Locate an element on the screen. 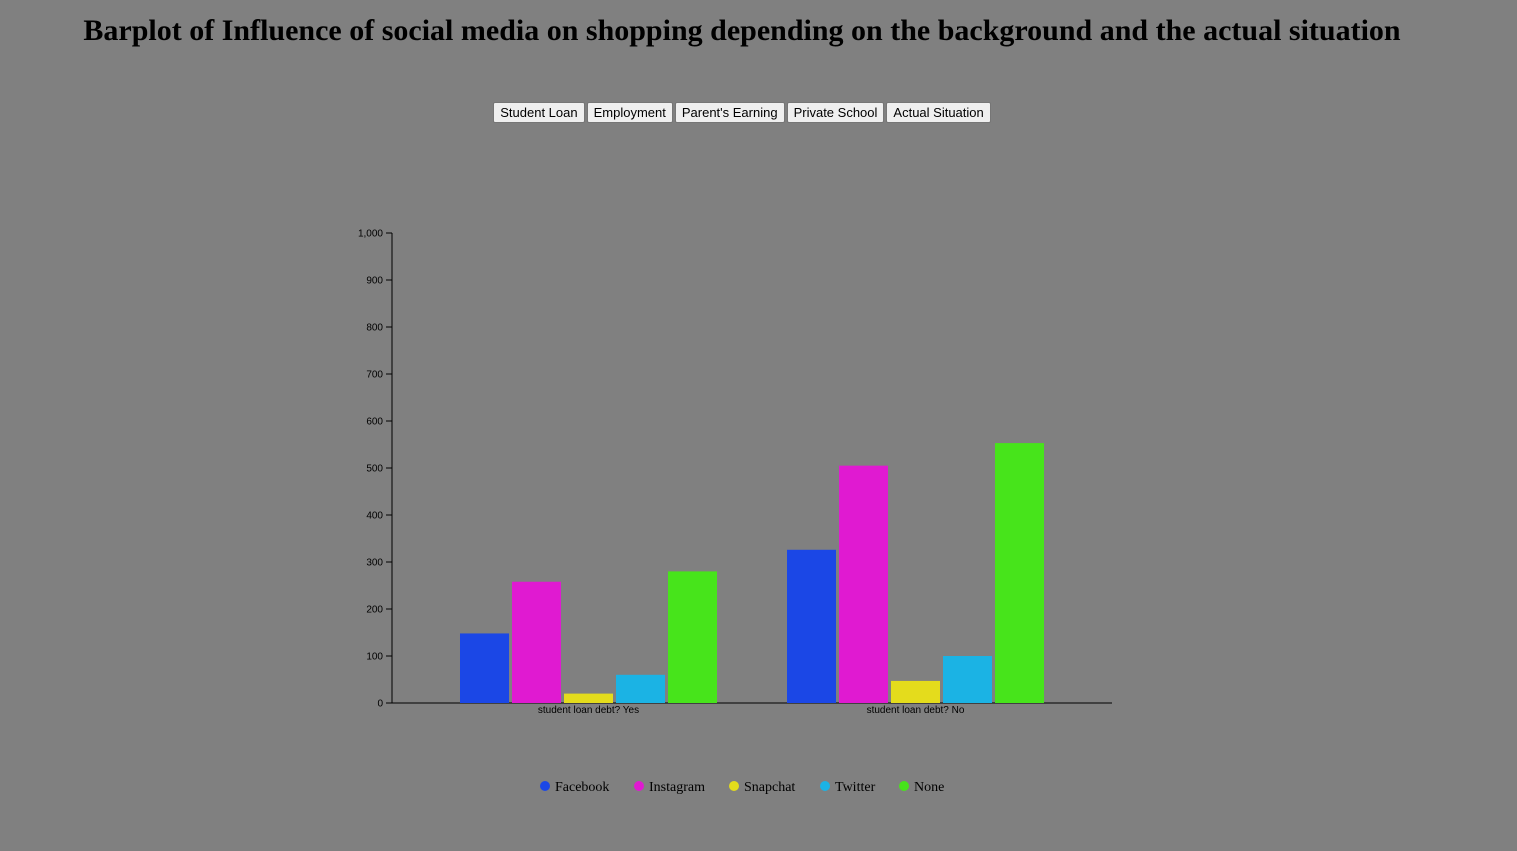  y-tick-label: 600 is located at coordinates (374, 422).